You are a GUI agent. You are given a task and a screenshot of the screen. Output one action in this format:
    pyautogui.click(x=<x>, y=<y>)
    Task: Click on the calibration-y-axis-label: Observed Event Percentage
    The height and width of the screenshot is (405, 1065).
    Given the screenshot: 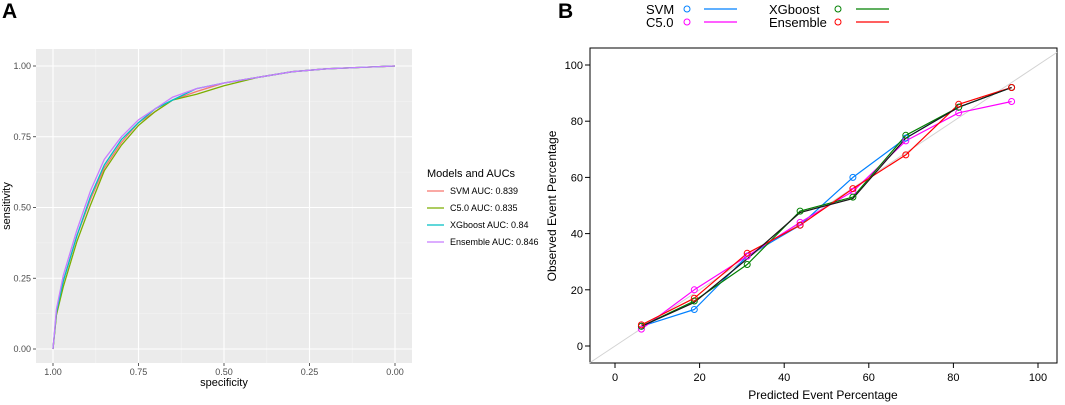 What is the action you would take?
    pyautogui.click(x=552, y=205)
    